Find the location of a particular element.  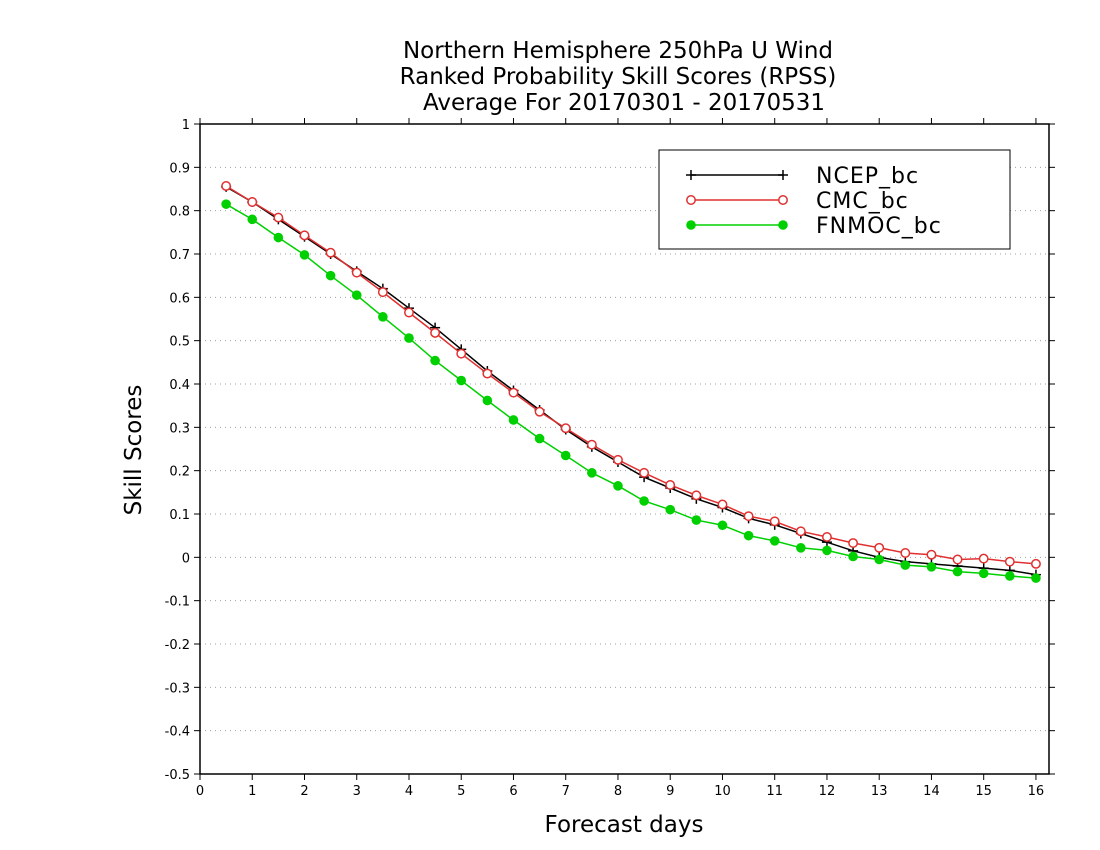

y-tick-label: 0.3 is located at coordinates (179, 428).